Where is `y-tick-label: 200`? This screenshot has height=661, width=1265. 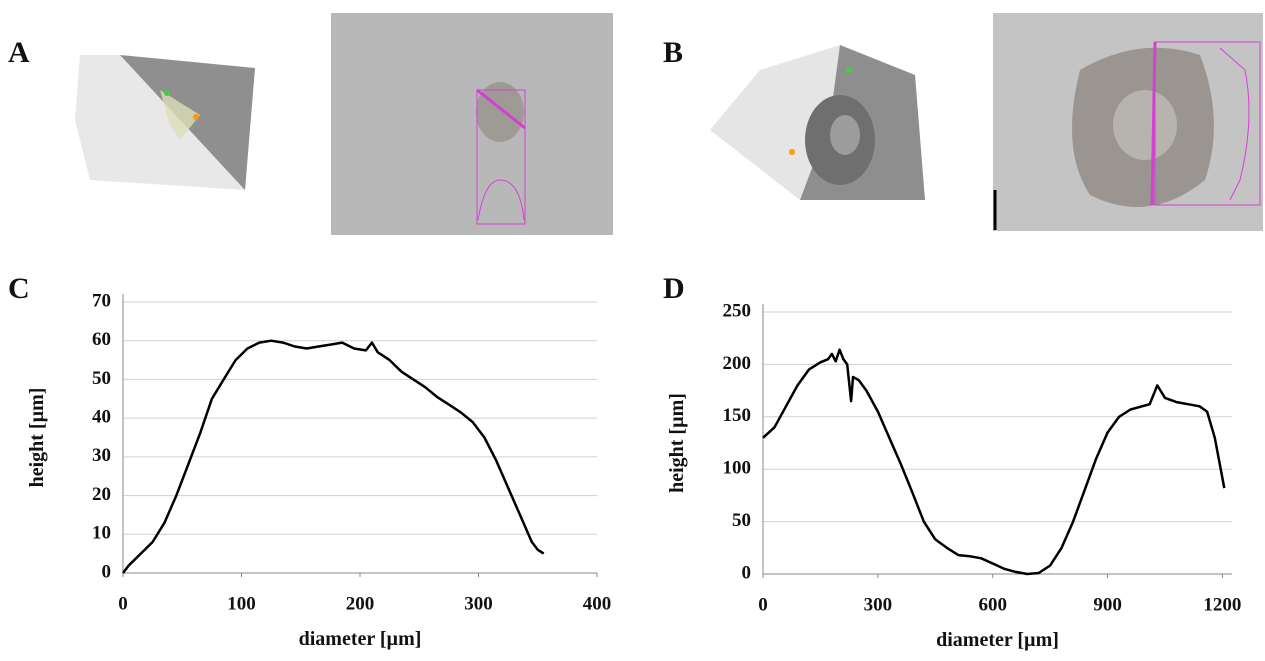
y-tick-label: 200 is located at coordinates (737, 363).